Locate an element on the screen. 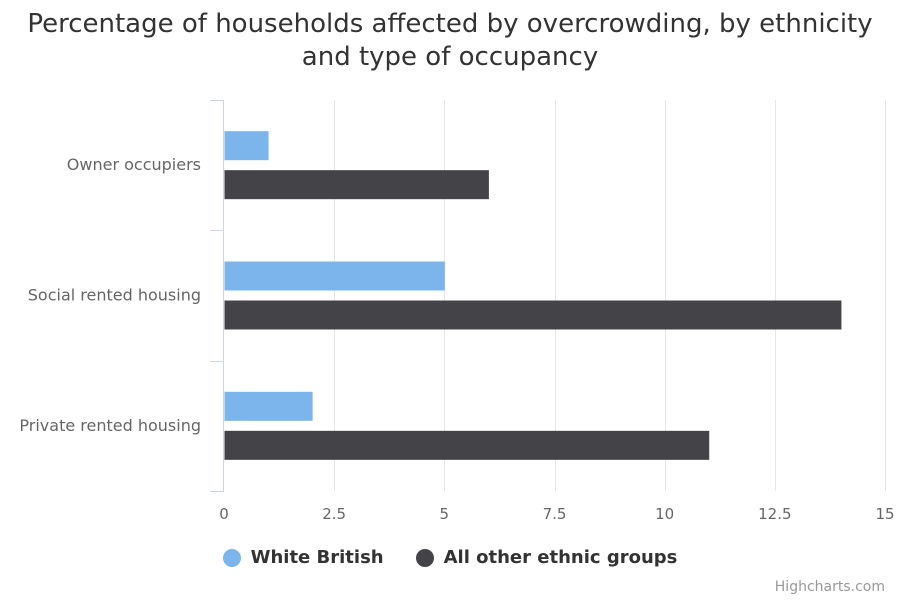  x-tick-label: 10 is located at coordinates (664, 514).